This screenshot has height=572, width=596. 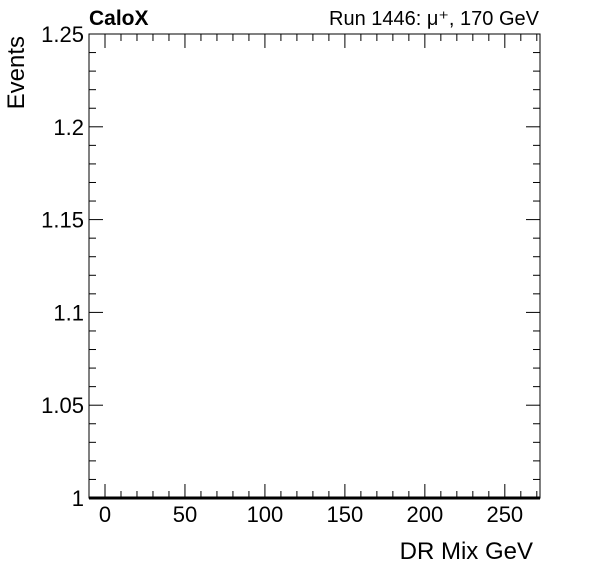 What do you see at coordinates (265, 514) in the screenshot?
I see `x-tick-label: 100` at bounding box center [265, 514].